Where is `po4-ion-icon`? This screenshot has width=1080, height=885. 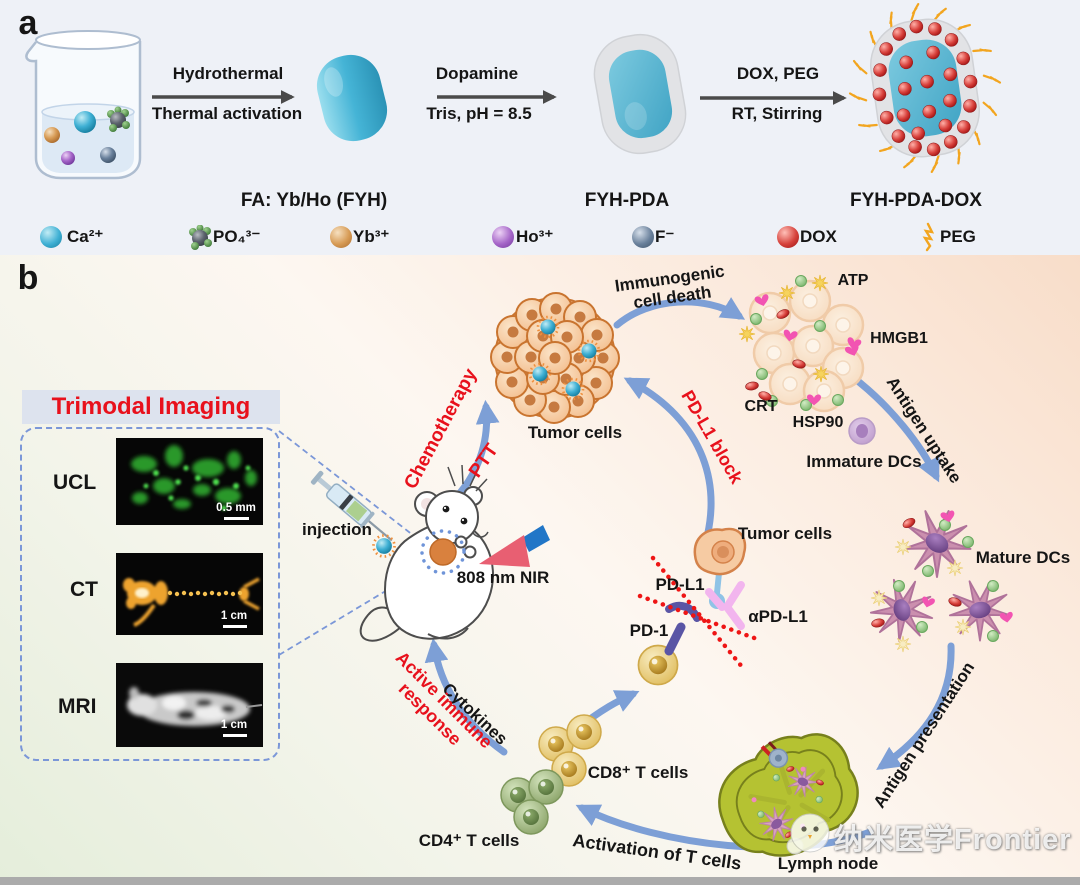 po4-ion-icon is located at coordinates (200, 237).